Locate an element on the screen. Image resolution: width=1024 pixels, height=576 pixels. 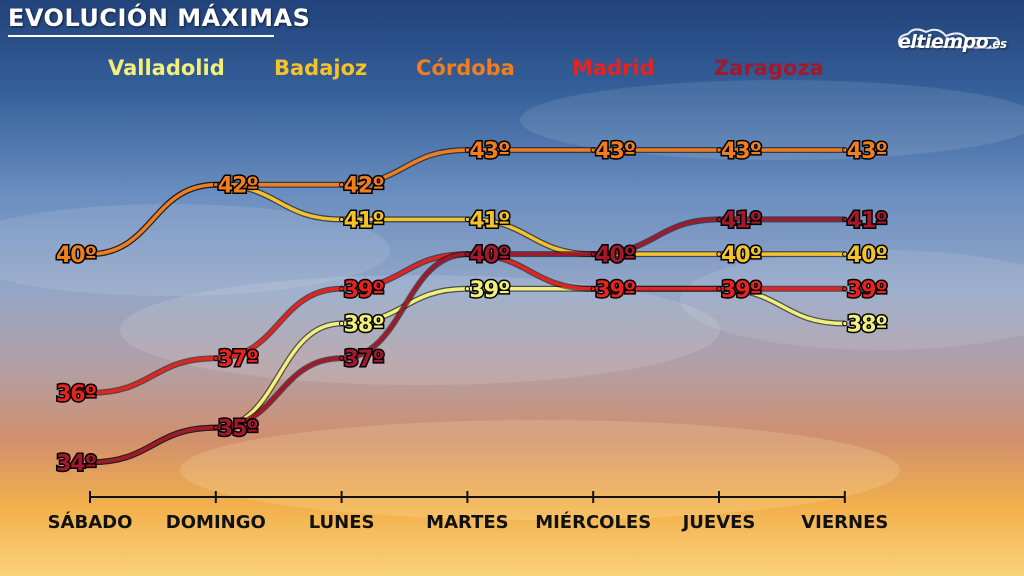
data-label-zaragoza: 34º is located at coordinates (76, 463).